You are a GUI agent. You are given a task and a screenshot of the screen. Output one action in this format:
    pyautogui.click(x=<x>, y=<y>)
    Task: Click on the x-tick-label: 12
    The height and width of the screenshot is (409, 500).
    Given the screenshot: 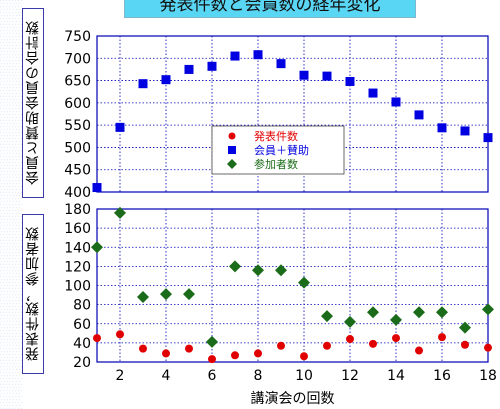 What is the action you would take?
    pyautogui.click(x=350, y=376)
    